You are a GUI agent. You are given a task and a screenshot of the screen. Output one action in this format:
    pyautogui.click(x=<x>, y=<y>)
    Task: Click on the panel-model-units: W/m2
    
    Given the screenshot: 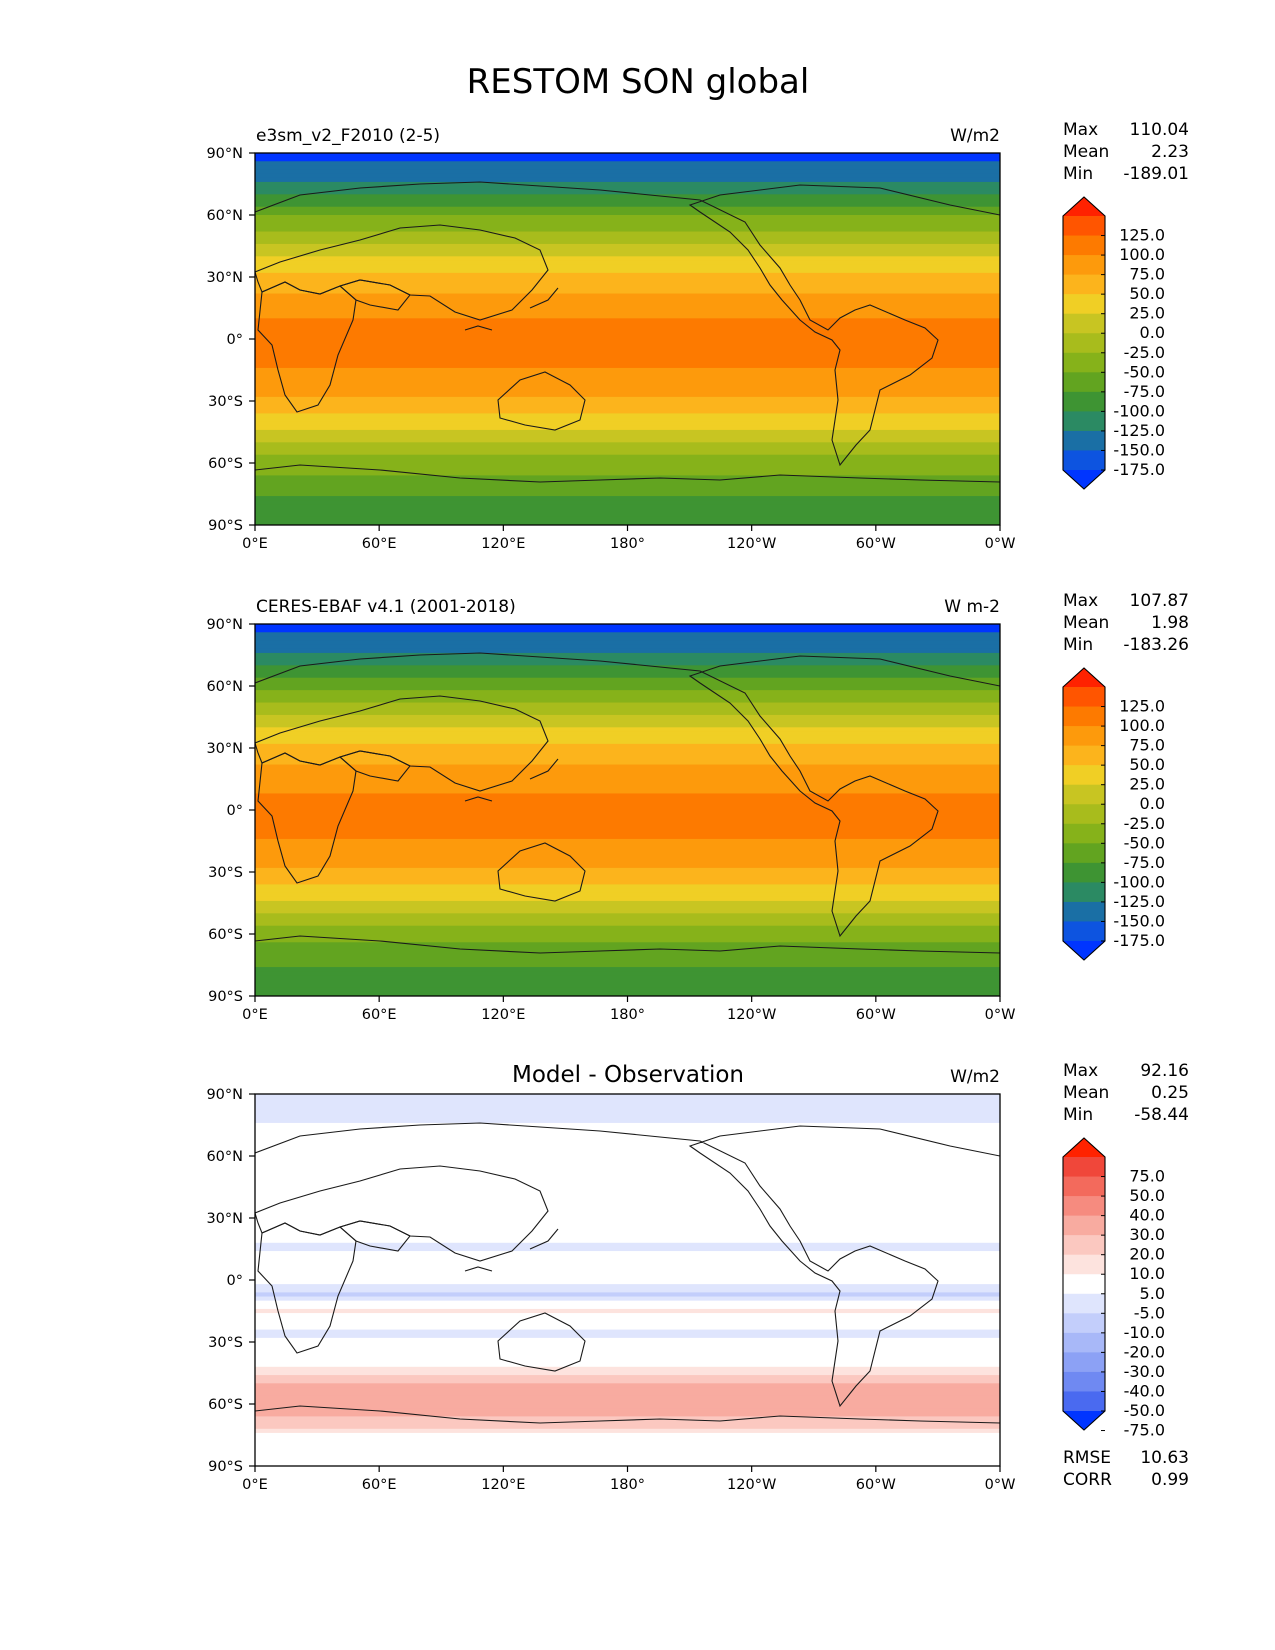 What is the action you would take?
    pyautogui.click(x=975, y=136)
    